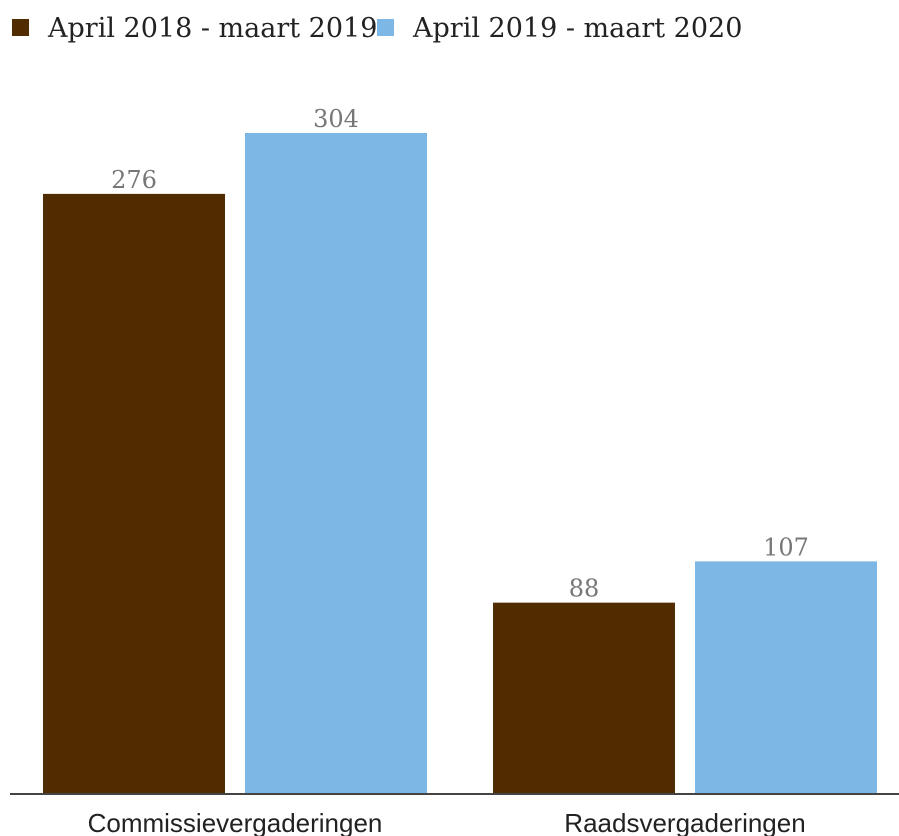 The height and width of the screenshot is (836, 899). Describe the element at coordinates (134, 180) in the screenshot. I see `value-label-0-0: 276` at that location.